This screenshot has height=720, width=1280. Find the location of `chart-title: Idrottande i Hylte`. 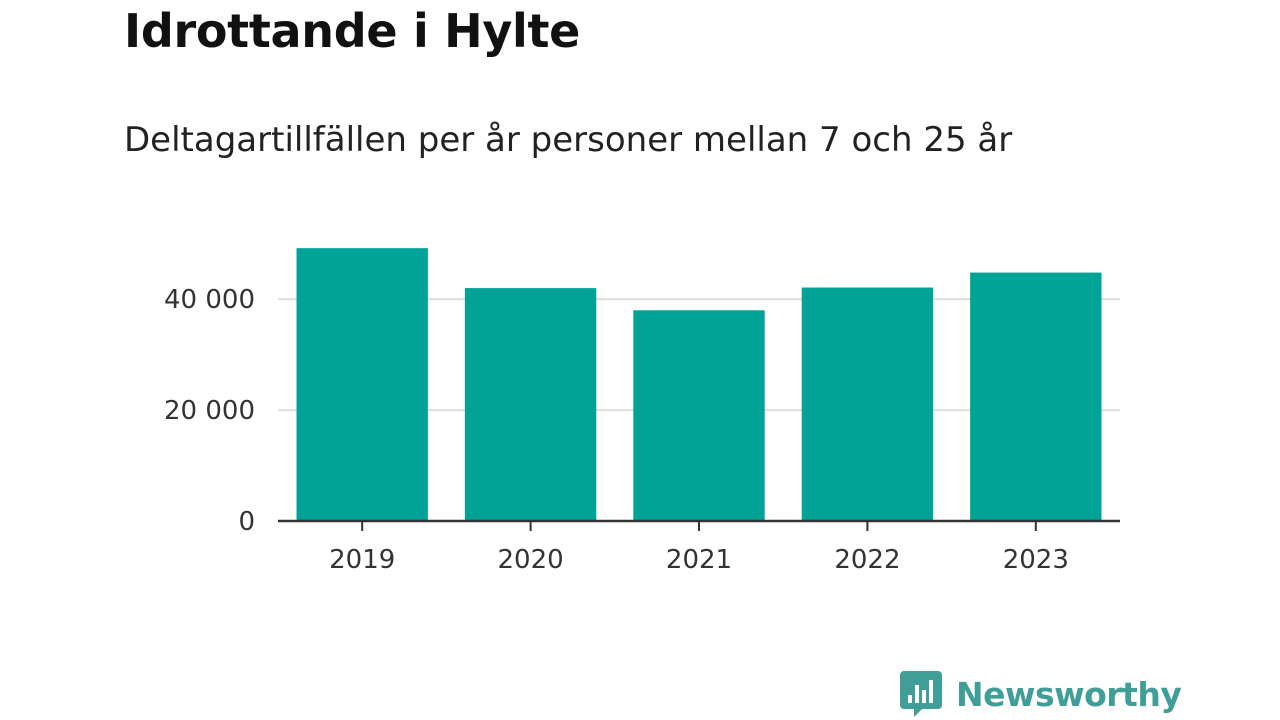

chart-title: Idrottande i Hylte is located at coordinates (352, 31).